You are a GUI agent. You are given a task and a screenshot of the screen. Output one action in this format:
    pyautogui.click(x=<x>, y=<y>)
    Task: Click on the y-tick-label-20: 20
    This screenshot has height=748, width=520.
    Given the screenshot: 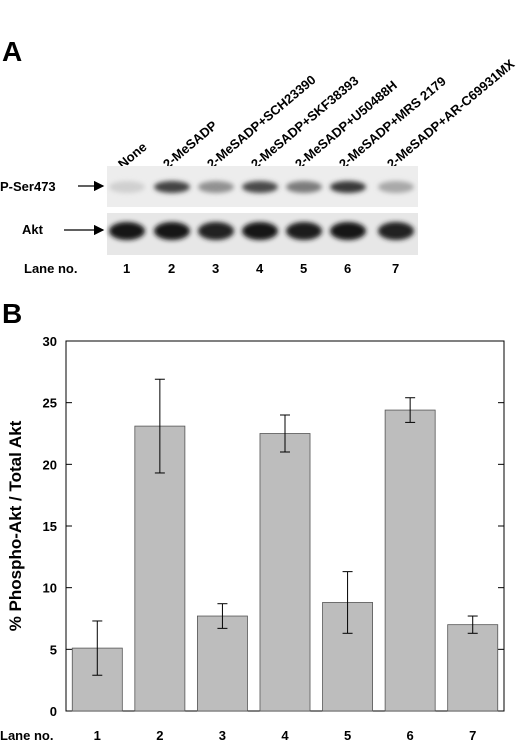 What is the action you would take?
    pyautogui.click(x=50, y=464)
    